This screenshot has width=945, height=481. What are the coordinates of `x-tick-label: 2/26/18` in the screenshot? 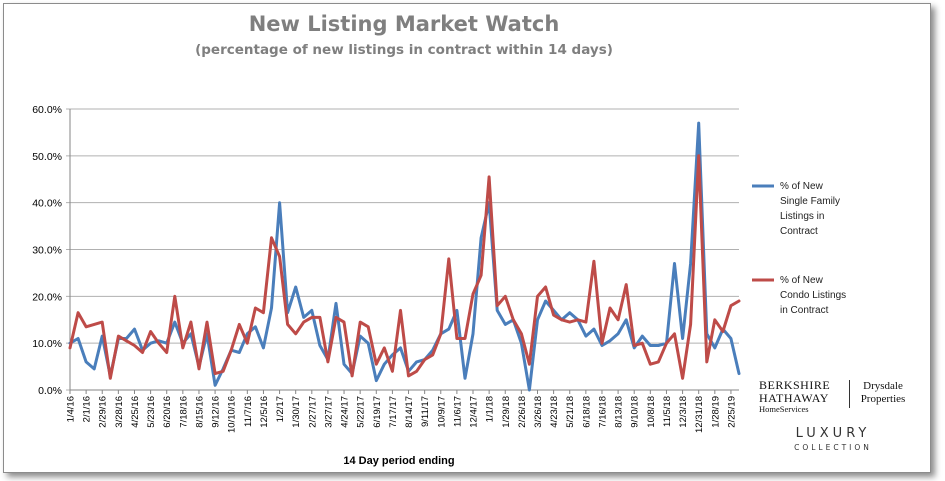 It's located at (522, 412).